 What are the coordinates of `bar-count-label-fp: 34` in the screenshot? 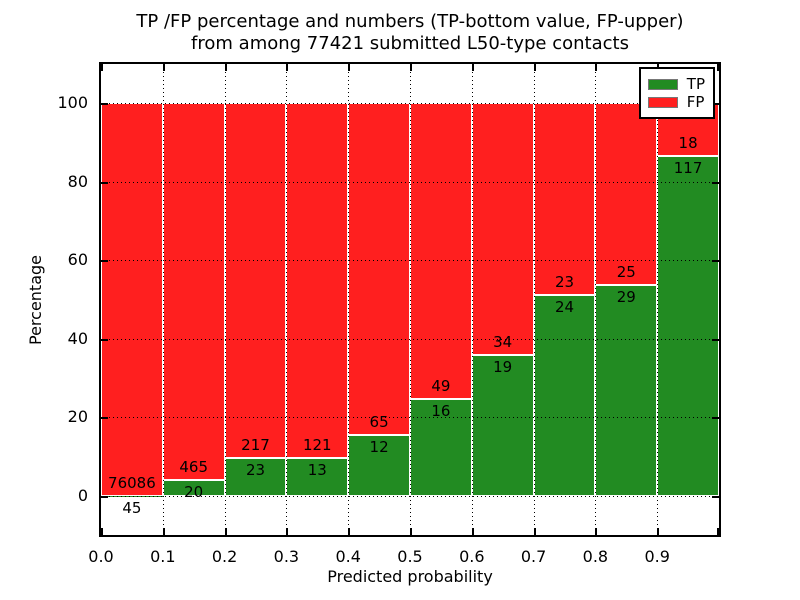 It's located at (503, 342).